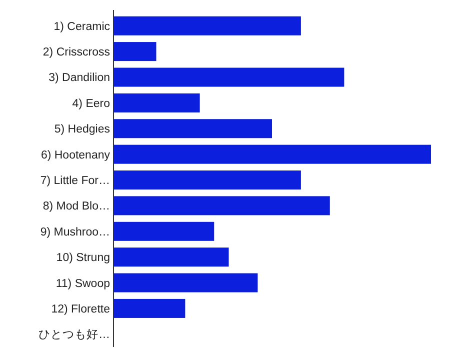 The height and width of the screenshot is (354, 474). What do you see at coordinates (82, 26) in the screenshot?
I see `y-tick-label: 1) Ceramic` at bounding box center [82, 26].